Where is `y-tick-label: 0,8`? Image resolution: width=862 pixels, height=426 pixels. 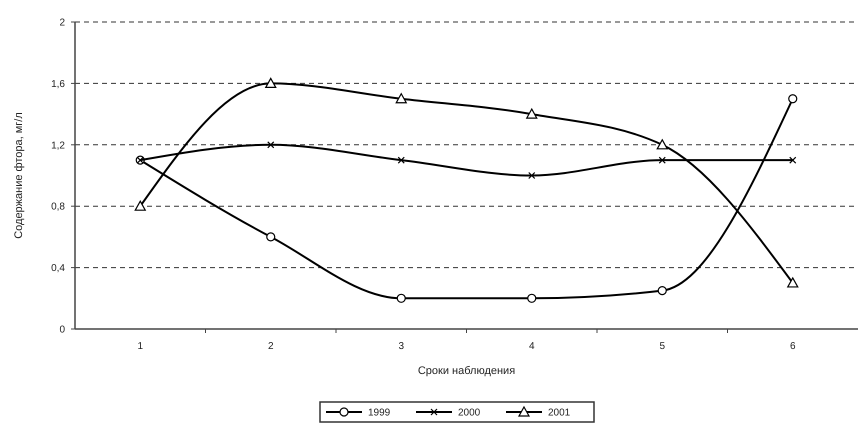
y-tick-label: 0,8 is located at coordinates (58, 207).